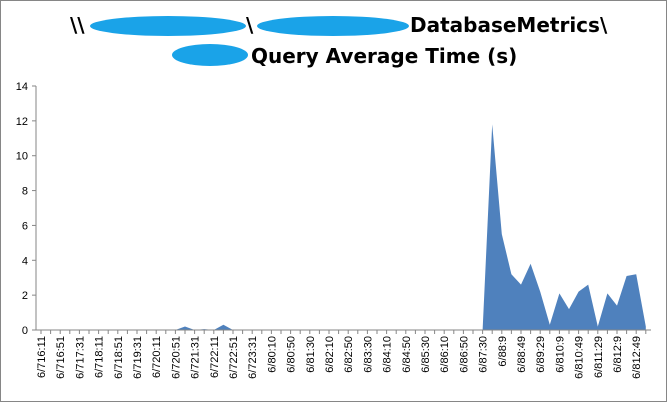  What do you see at coordinates (637, 357) in the screenshot?
I see `x-tick-label: 6/812:49` at bounding box center [637, 357].